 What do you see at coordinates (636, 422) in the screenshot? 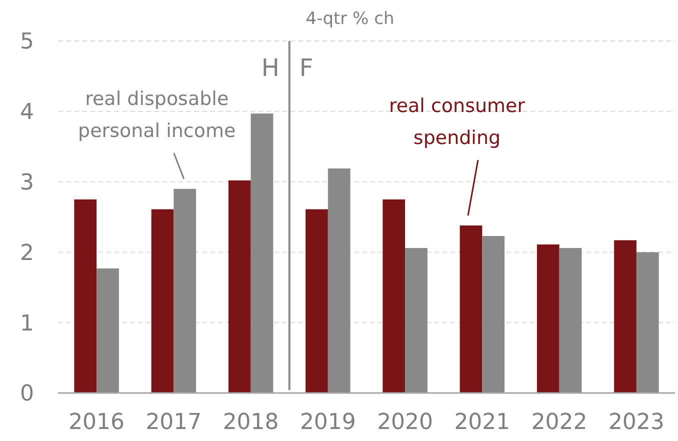
I see `x-tick-label: 2023` at bounding box center [636, 422].